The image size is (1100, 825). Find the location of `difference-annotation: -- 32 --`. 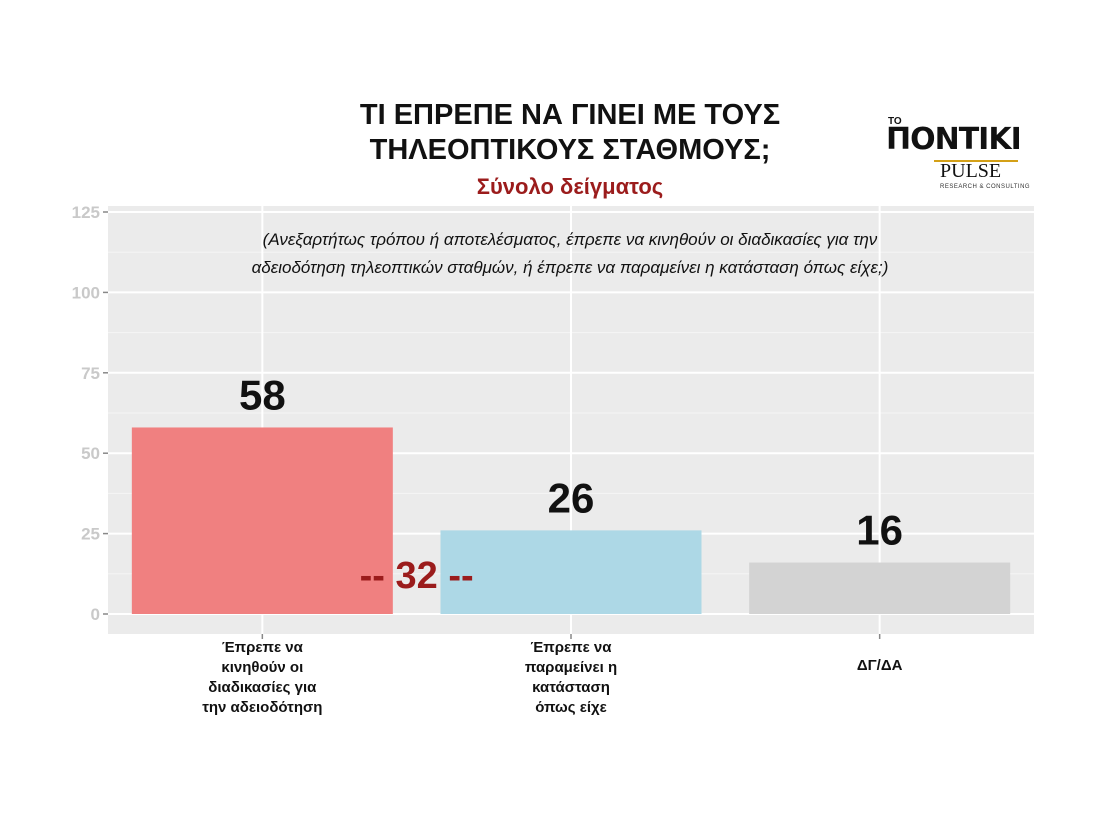

difference-annotation: -- 32 -- is located at coordinates (417, 576).